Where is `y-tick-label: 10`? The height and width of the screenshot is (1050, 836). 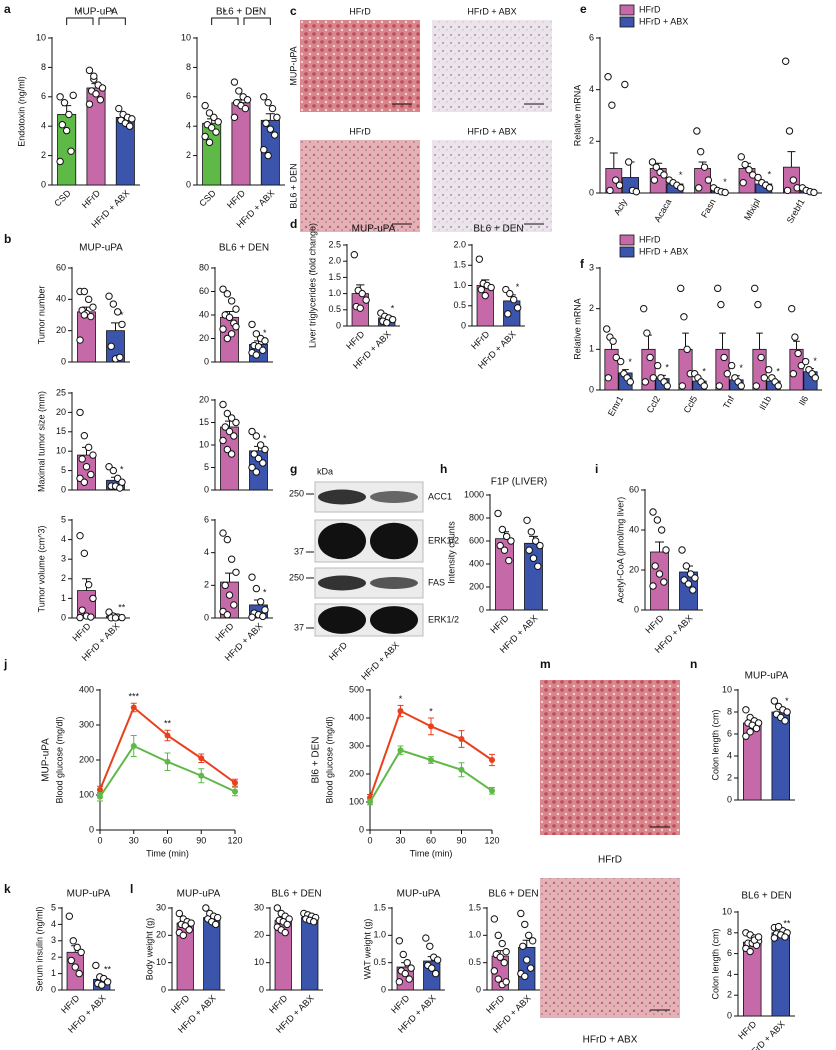 y-tick-label: 10 is located at coordinates (727, 911).